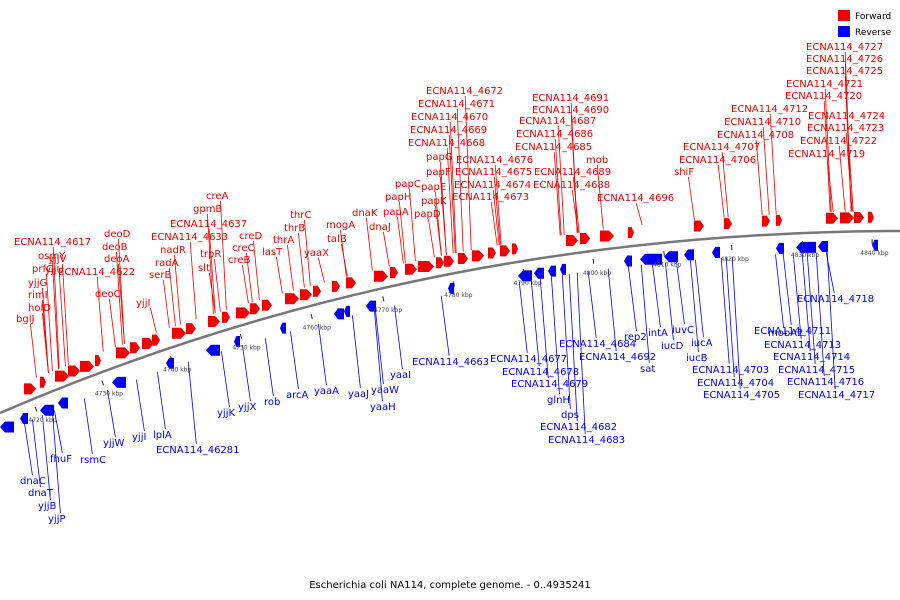  What do you see at coordinates (802, 345) in the screenshot?
I see `reverse-gene-label: ECNA114_4713` at bounding box center [802, 345].